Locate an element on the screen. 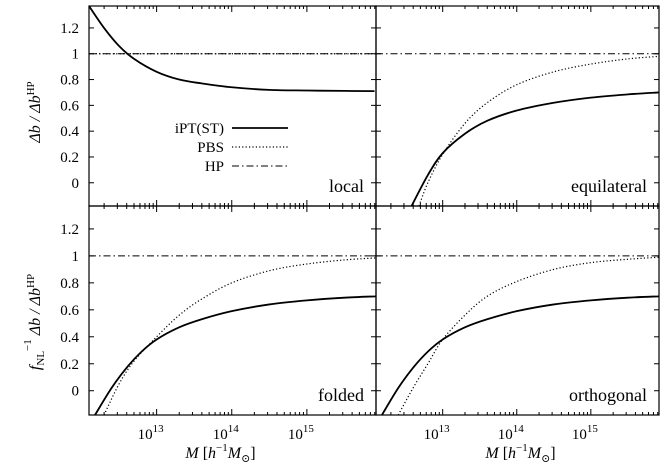  series-line-folded-pbs is located at coordinates (239, 336).